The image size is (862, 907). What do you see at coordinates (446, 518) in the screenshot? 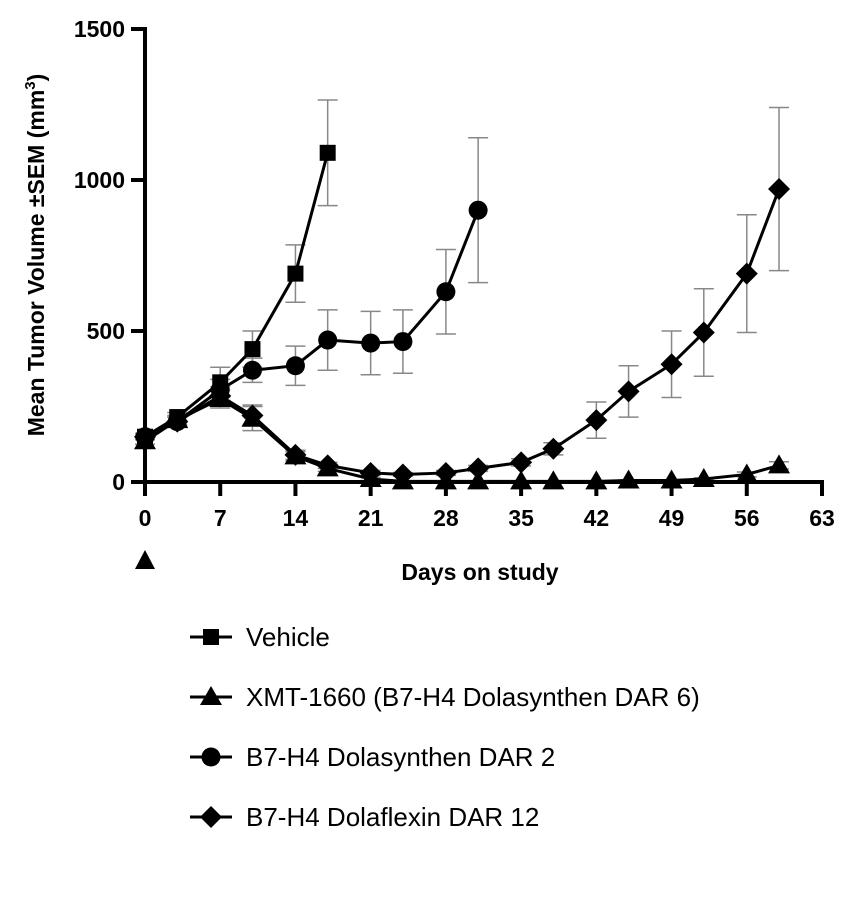
I see `x-tick-label: 28` at bounding box center [446, 518].